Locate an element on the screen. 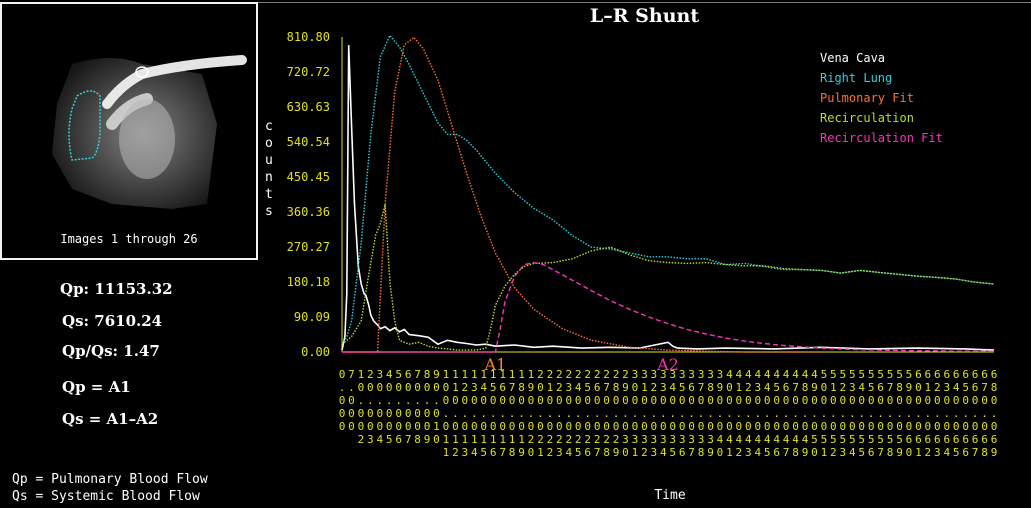 Image resolution: width=1031 pixels, height=508 pixels. x-tick-label: 60.007 is located at coordinates (408, 407).